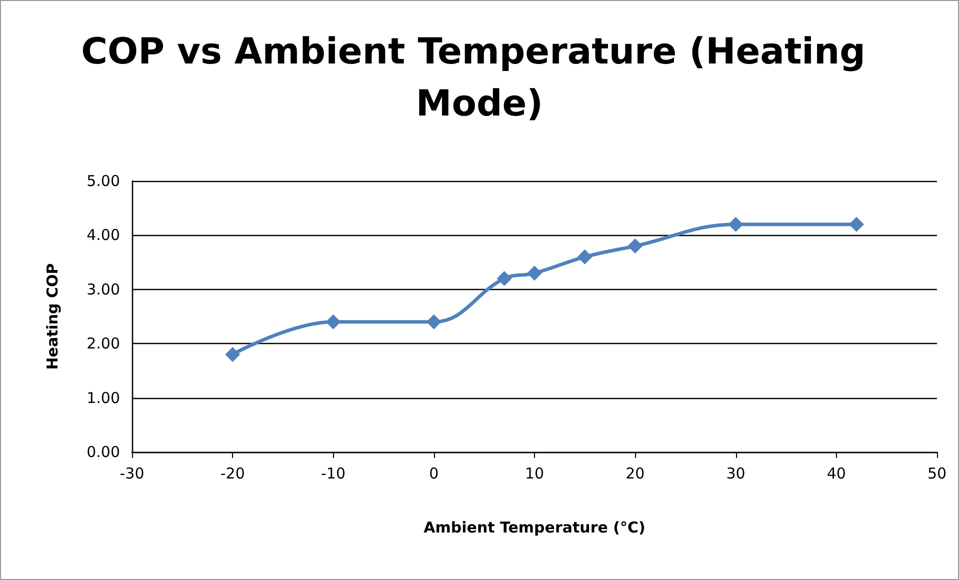 The width and height of the screenshot is (959, 580). What do you see at coordinates (103, 235) in the screenshot?
I see `y-tick-label: 4.00` at bounding box center [103, 235].